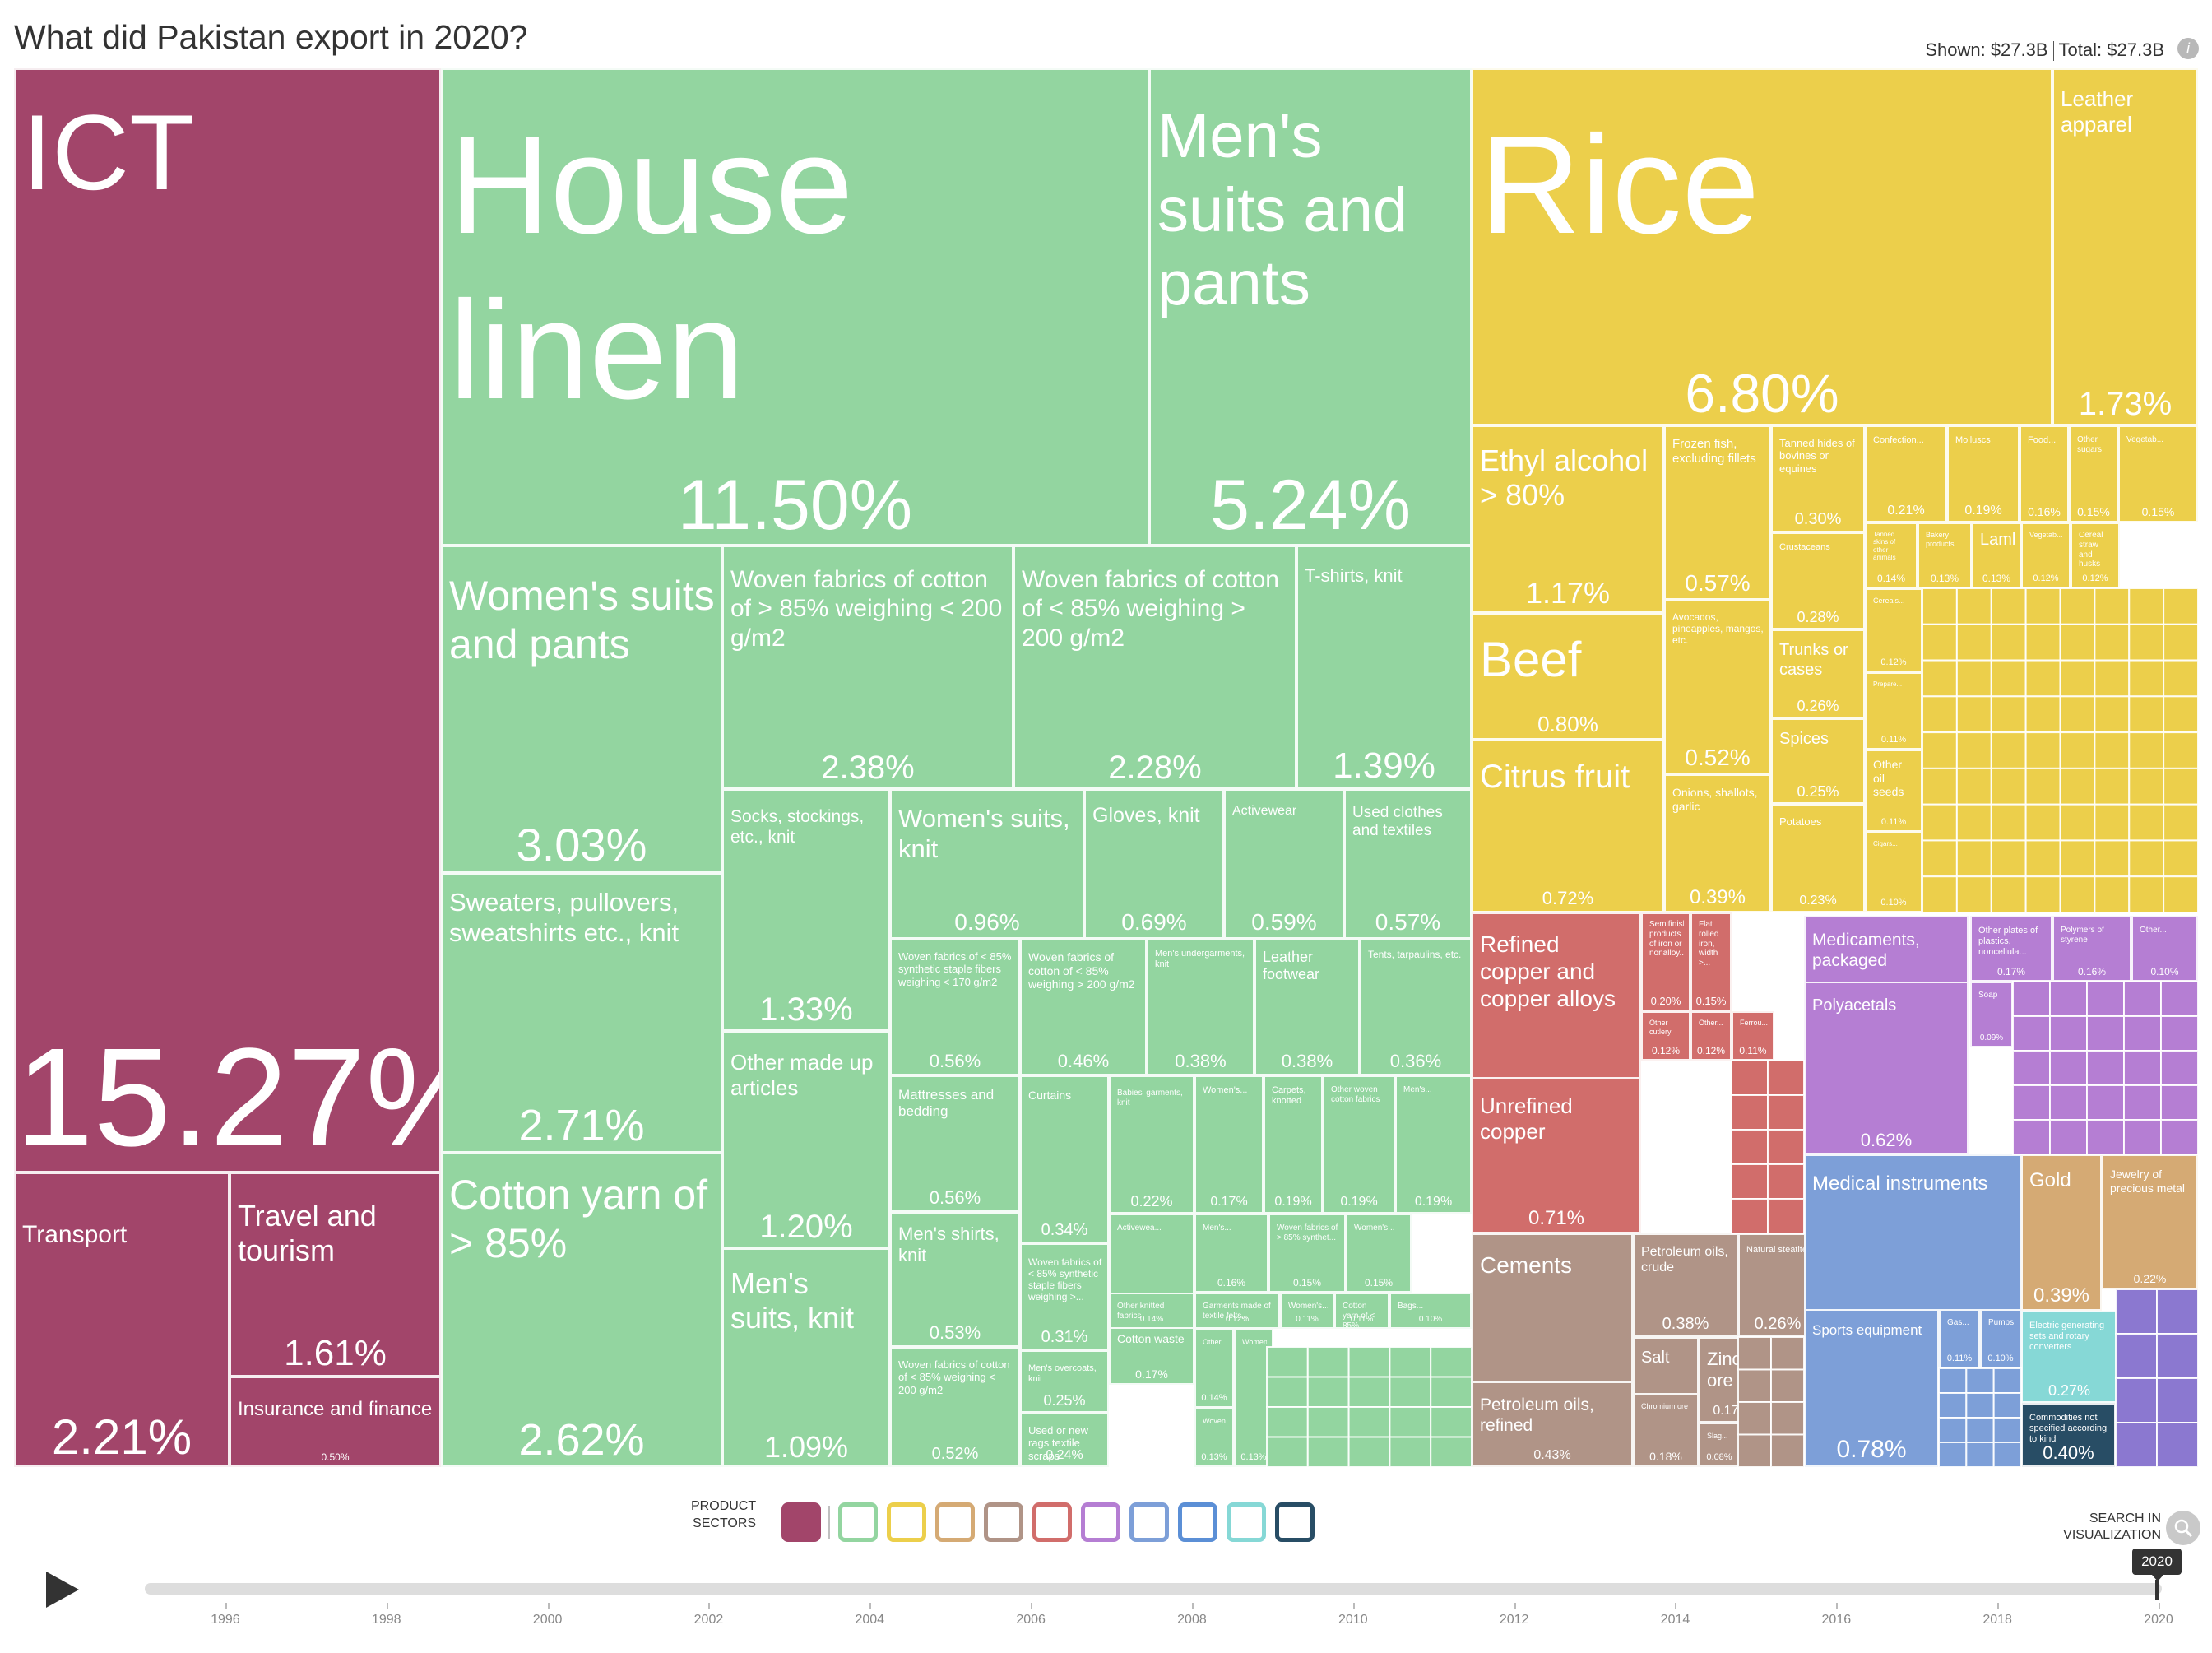 The width and height of the screenshot is (2212, 1653). Describe the element at coordinates (1675, 1620) in the screenshot. I see `timeline-year-label: 2014` at that location.